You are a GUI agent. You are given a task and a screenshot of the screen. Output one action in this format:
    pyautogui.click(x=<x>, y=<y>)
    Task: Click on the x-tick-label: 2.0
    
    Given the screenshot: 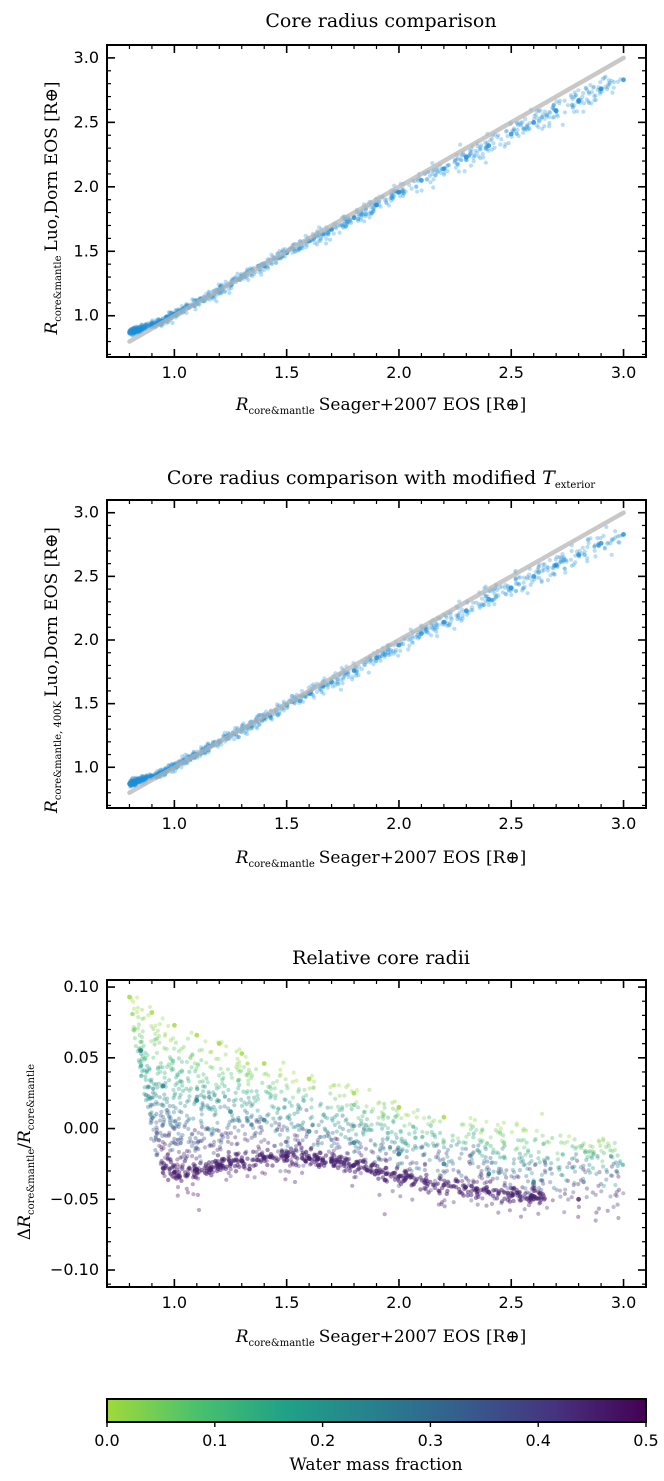 What is the action you would take?
    pyautogui.click(x=398, y=823)
    